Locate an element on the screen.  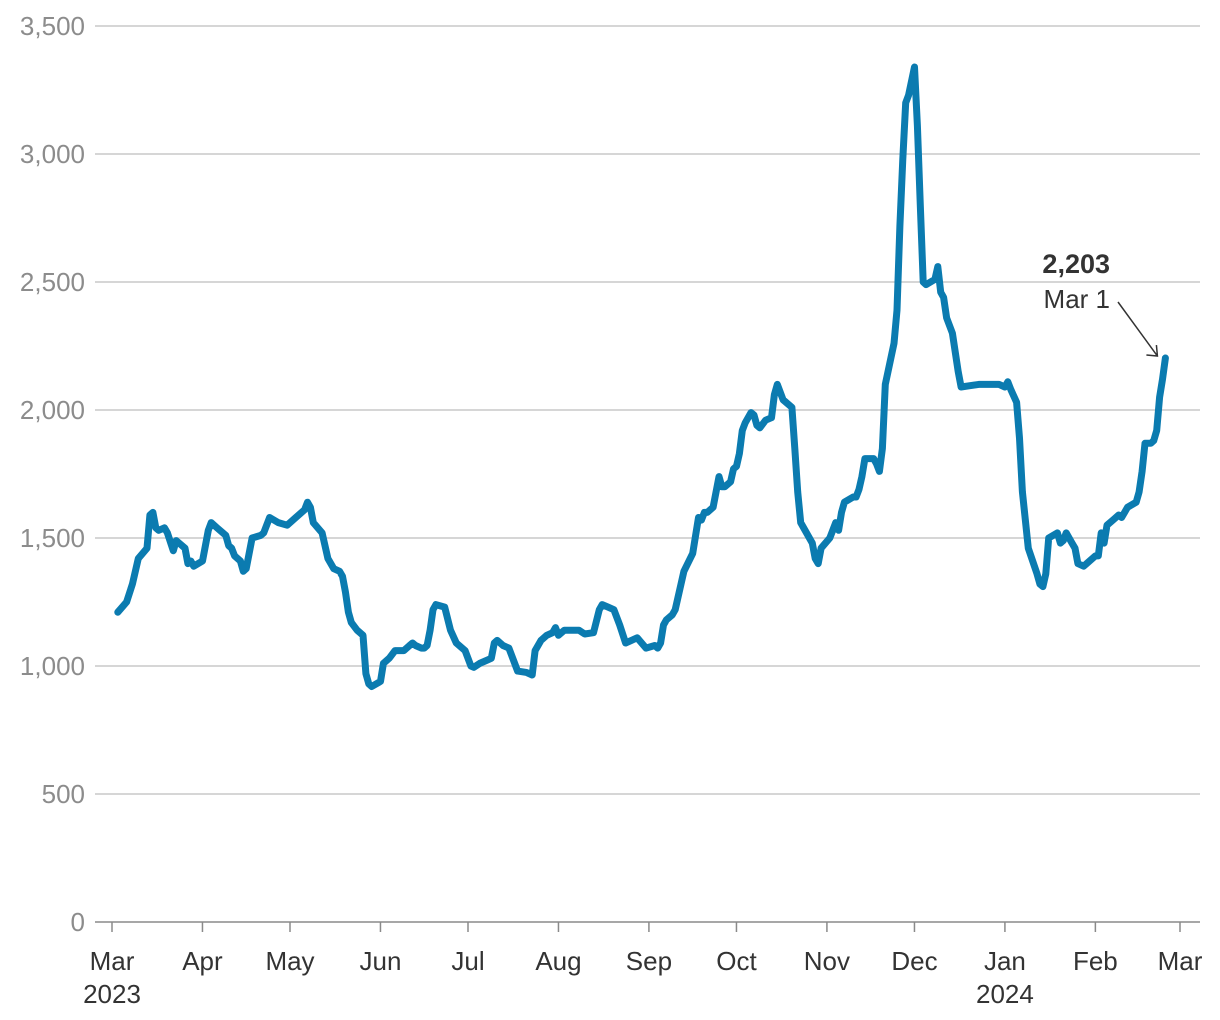
y-tick-label: 2,500 is located at coordinates (52, 282).